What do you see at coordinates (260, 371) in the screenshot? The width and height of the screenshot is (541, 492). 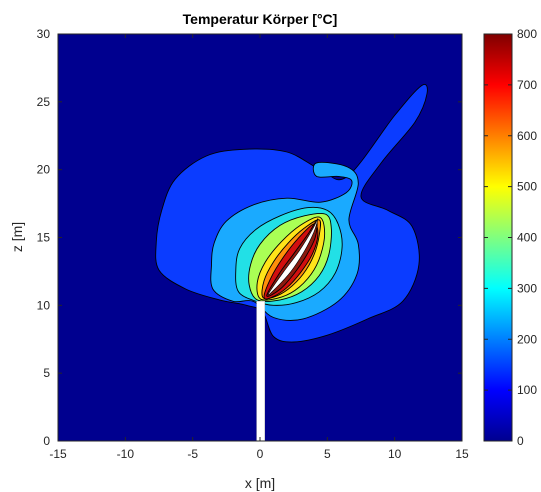 I see `mast-column` at bounding box center [260, 371].